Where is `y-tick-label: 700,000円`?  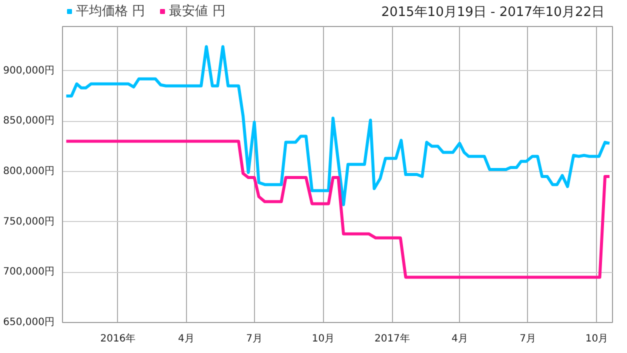
y-tick-label: 700,000円 is located at coordinates (29, 272).